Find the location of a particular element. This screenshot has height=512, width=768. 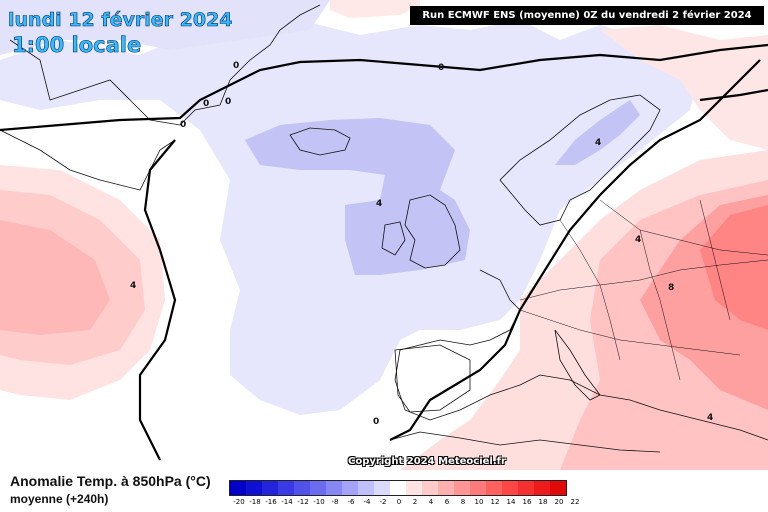

cold-anomaly-core is located at coordinates (357, 196).